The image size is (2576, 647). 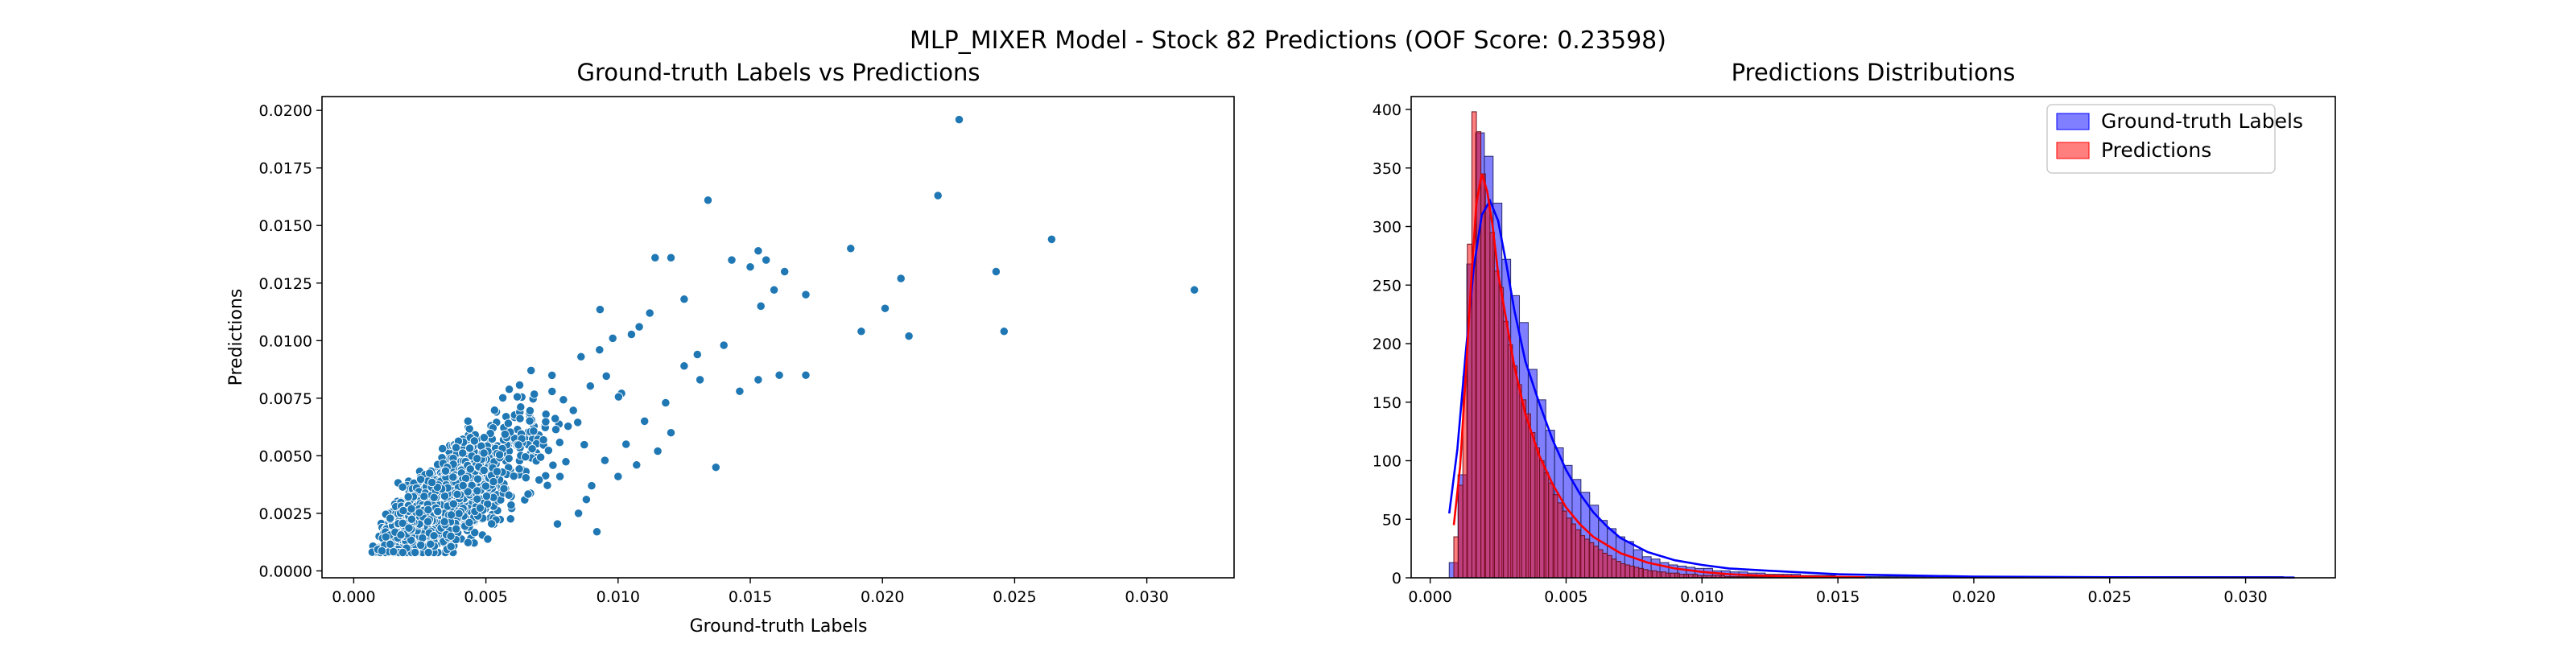 I want to click on kde-curve-predictions, so click(x=1658, y=376).